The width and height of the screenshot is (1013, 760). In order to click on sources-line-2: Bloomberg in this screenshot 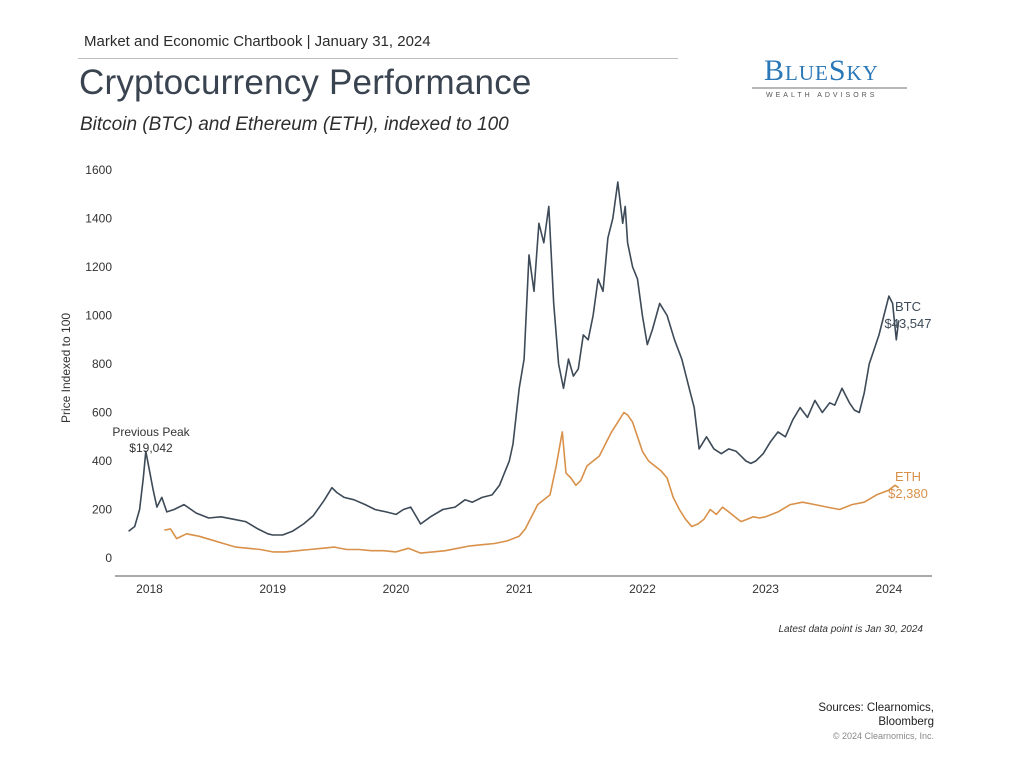, I will do `click(906, 722)`.